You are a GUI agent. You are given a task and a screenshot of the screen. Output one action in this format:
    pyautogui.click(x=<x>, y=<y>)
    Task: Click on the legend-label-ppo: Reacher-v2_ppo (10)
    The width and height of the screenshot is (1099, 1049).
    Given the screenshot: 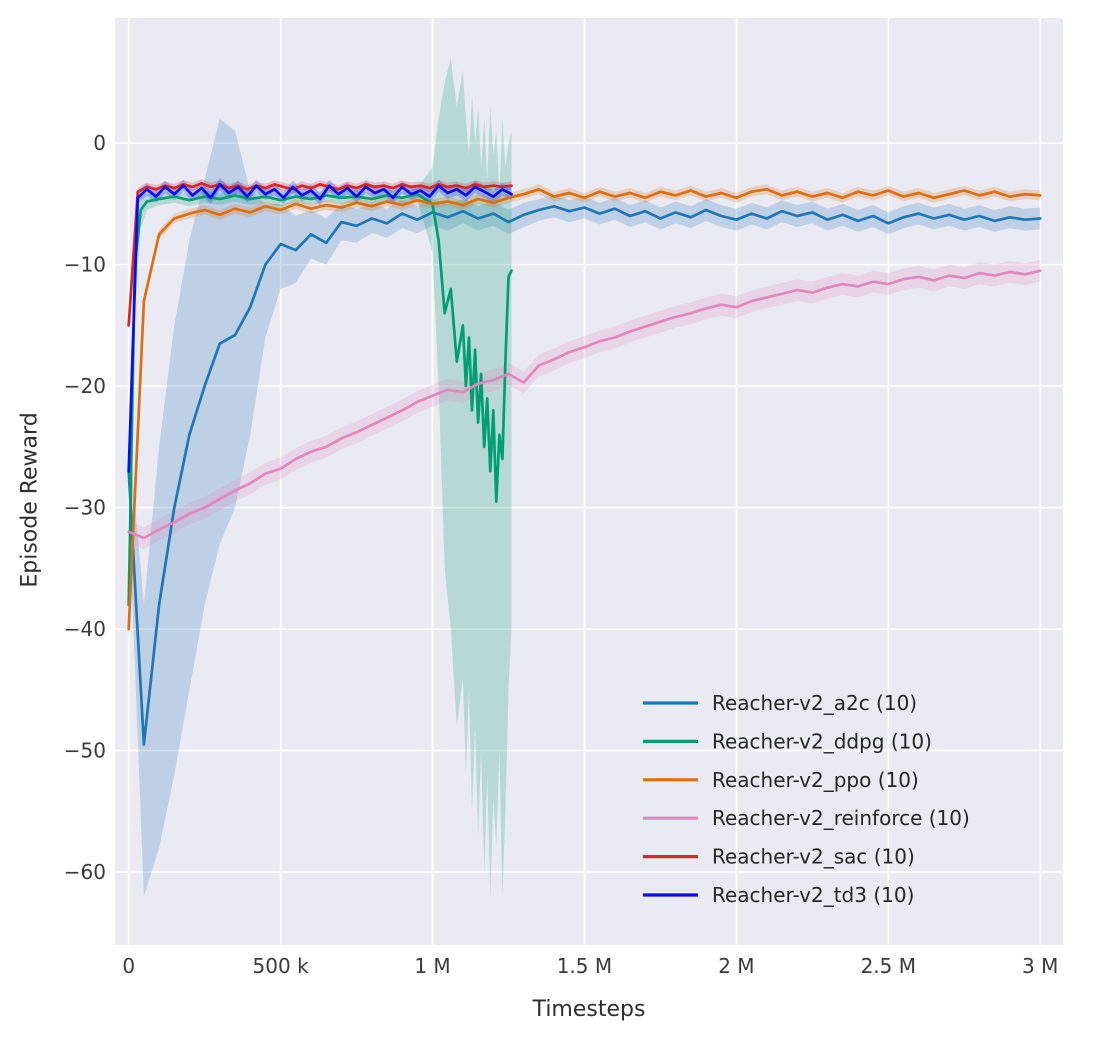 What is the action you would take?
    pyautogui.click(x=815, y=780)
    